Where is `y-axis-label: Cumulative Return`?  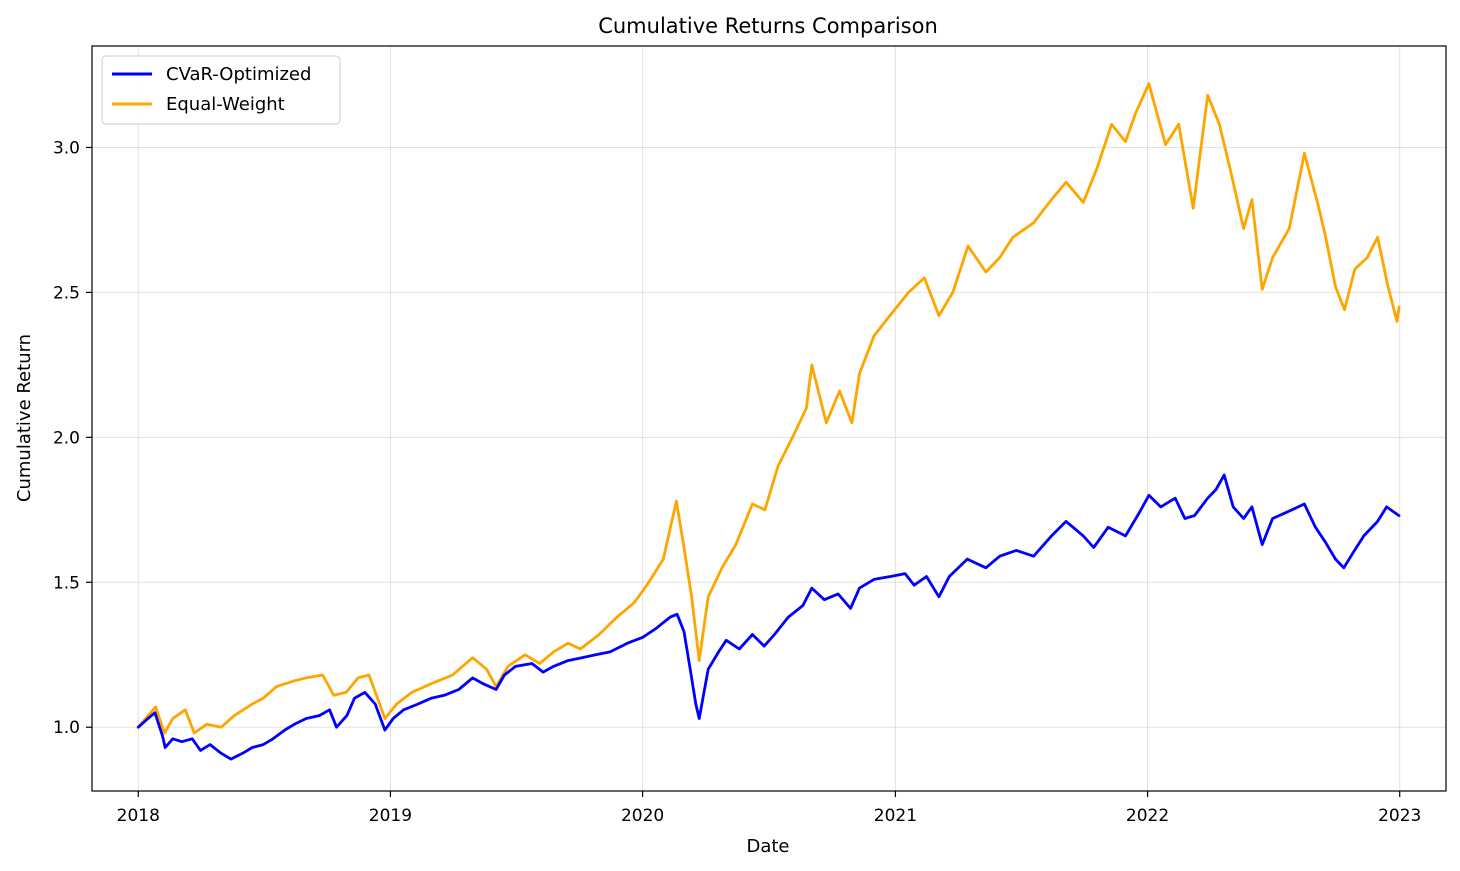 y-axis-label: Cumulative Return is located at coordinates (24, 418).